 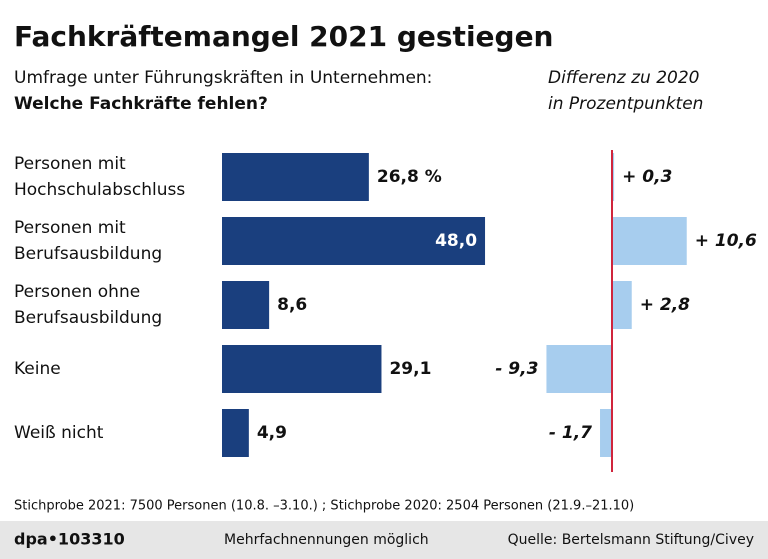 What do you see at coordinates (665, 305) in the screenshot?
I see `value-label: + 2,8` at bounding box center [665, 305].